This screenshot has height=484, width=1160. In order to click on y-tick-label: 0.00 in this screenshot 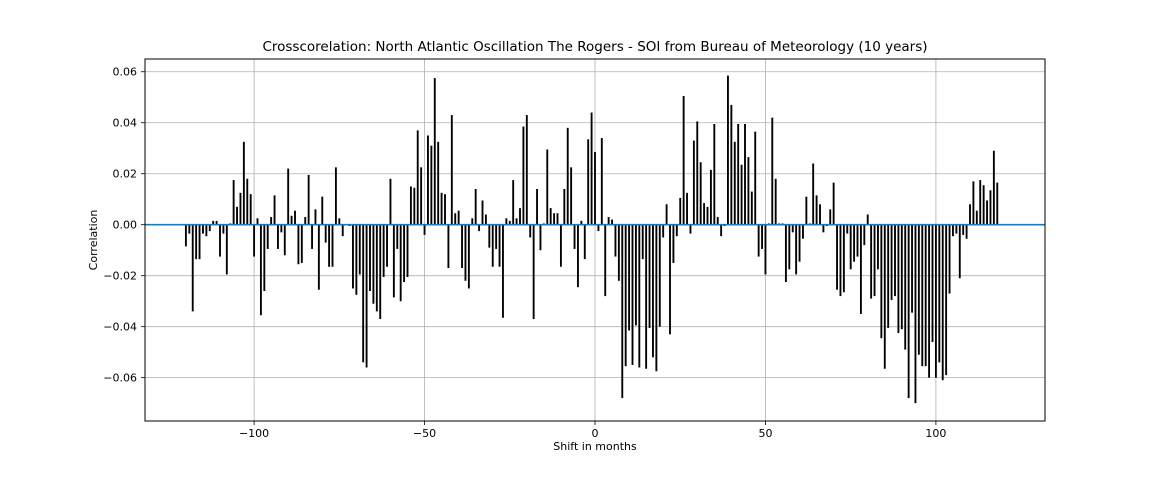, I will do `click(125, 225)`.